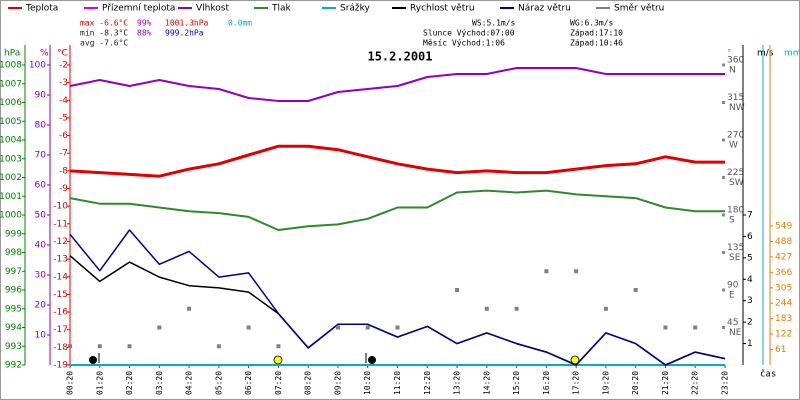 This screenshot has width=800, height=400. I want to click on y-tick-label: 366, so click(783, 273).